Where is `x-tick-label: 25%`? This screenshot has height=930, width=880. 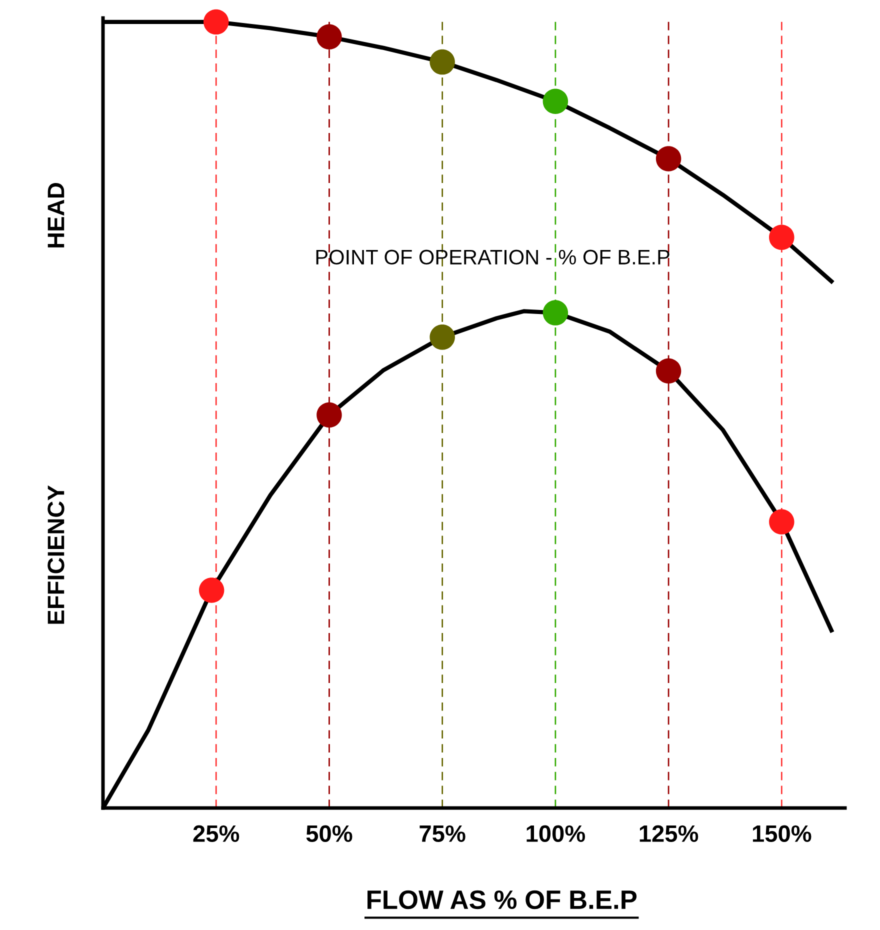 x-tick-label: 25% is located at coordinates (216, 833).